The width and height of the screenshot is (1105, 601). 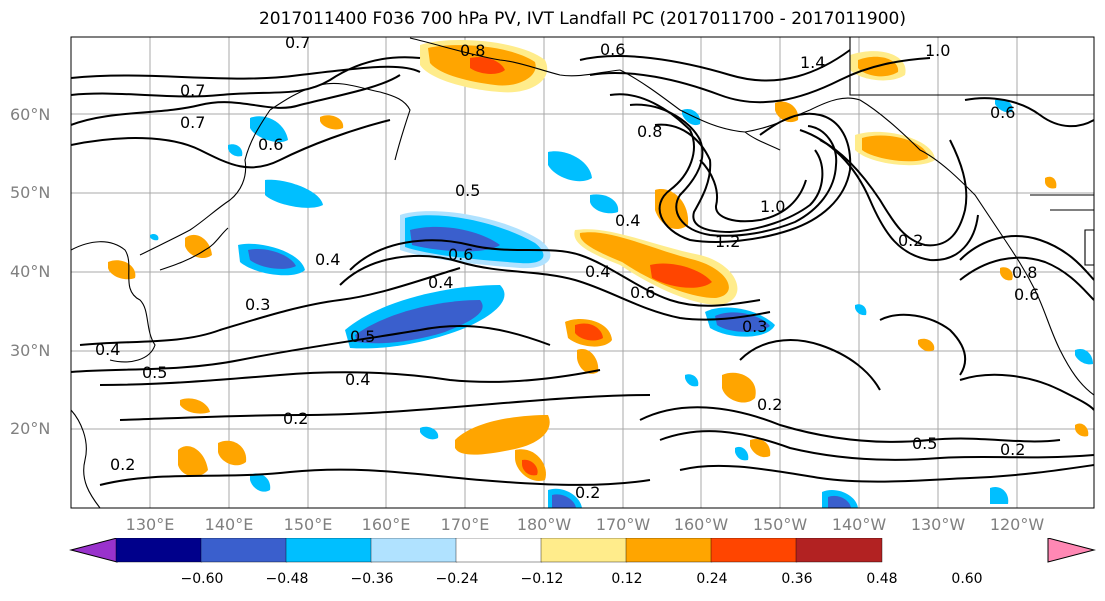 I want to click on colorbar-tick: 0.60, so click(x=967, y=579).